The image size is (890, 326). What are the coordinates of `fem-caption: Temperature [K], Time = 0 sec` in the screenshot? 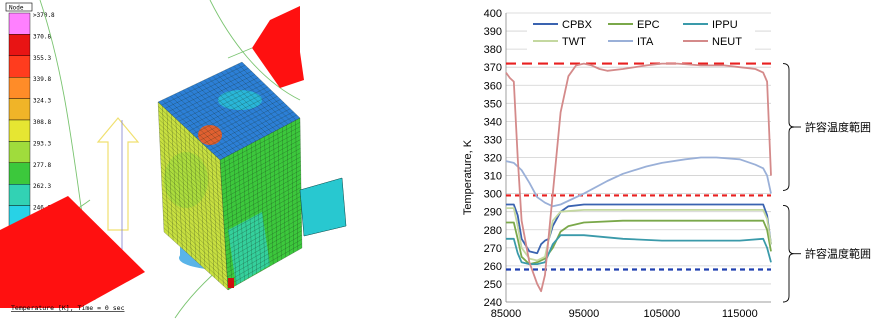 It's located at (68, 308).